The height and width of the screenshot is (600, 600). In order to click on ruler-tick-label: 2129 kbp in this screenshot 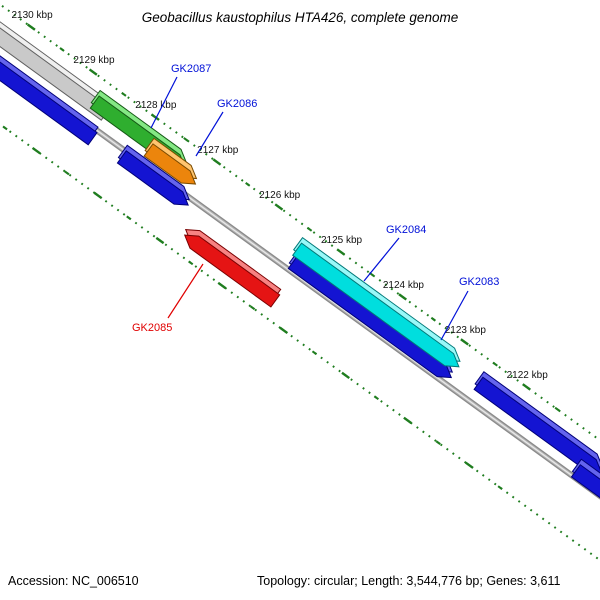, I will do `click(94, 60)`.